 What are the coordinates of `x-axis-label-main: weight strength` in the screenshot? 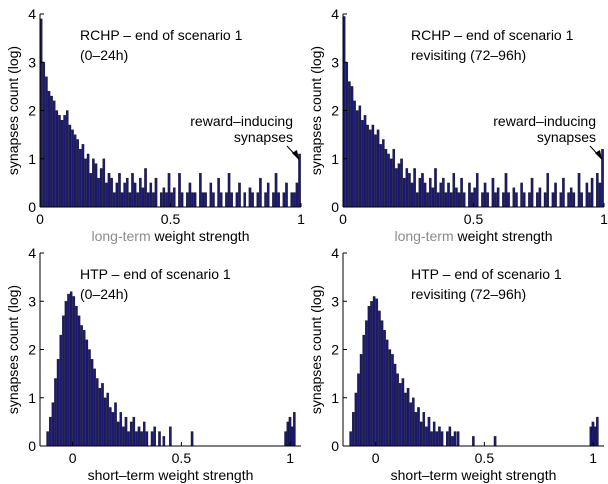 It's located at (200, 236).